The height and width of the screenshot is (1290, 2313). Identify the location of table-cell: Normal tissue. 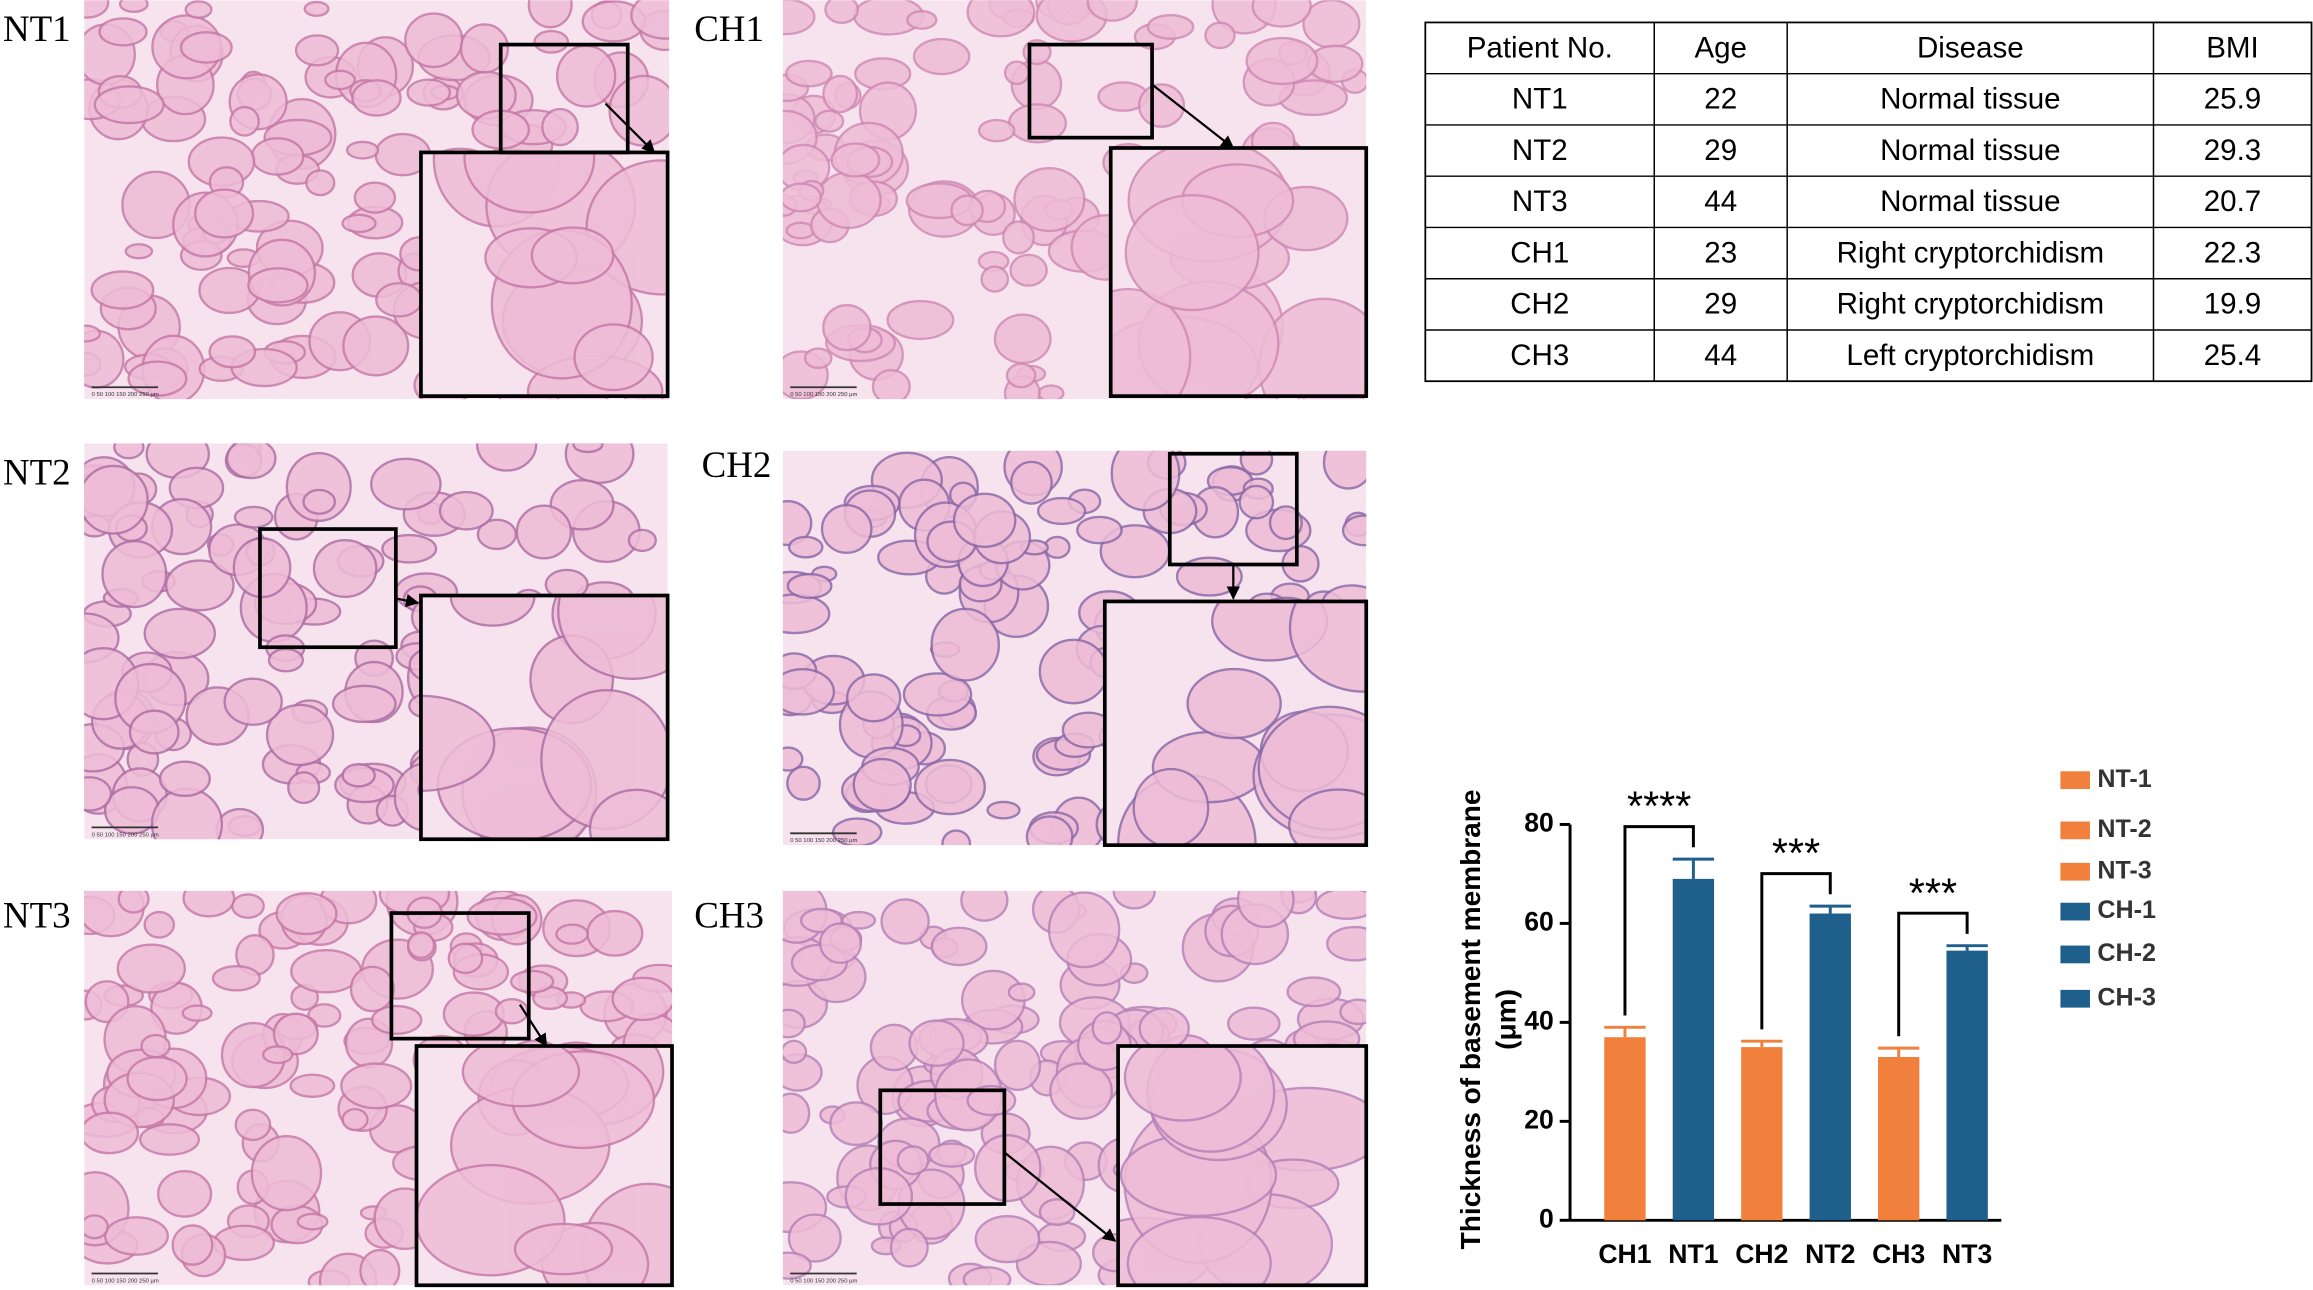
(1970, 150).